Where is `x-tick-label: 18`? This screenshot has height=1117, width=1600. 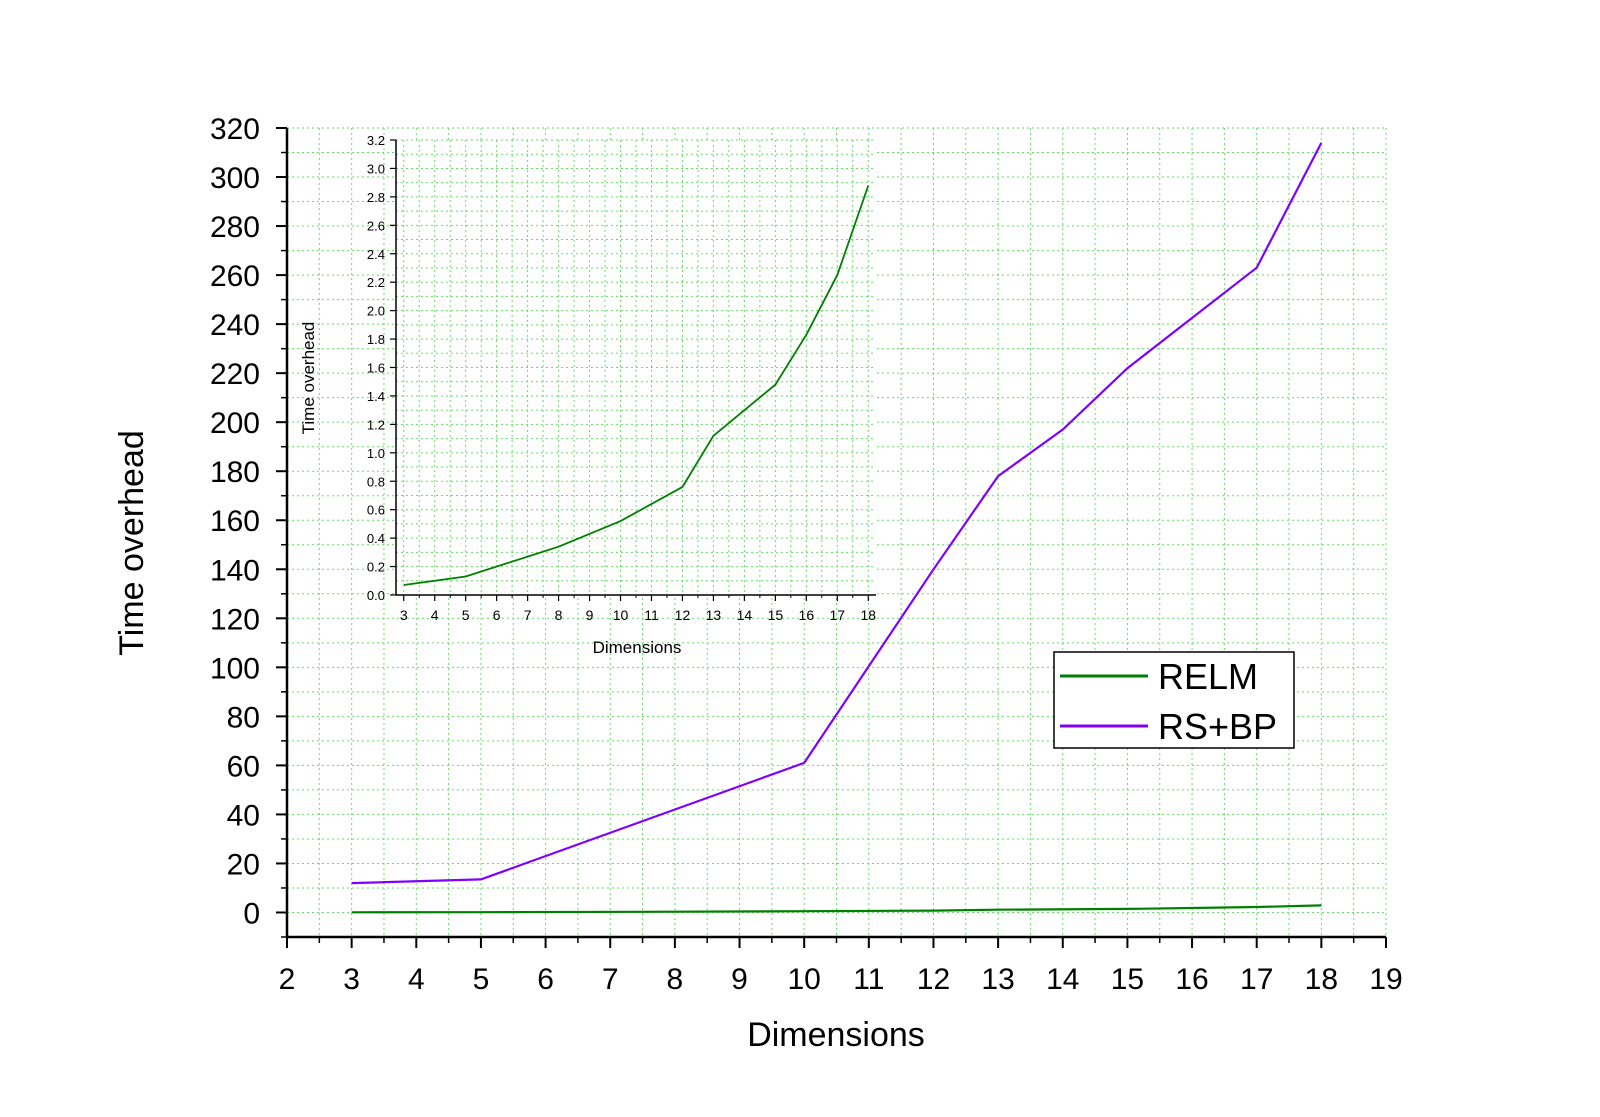 x-tick-label: 18 is located at coordinates (1321, 979).